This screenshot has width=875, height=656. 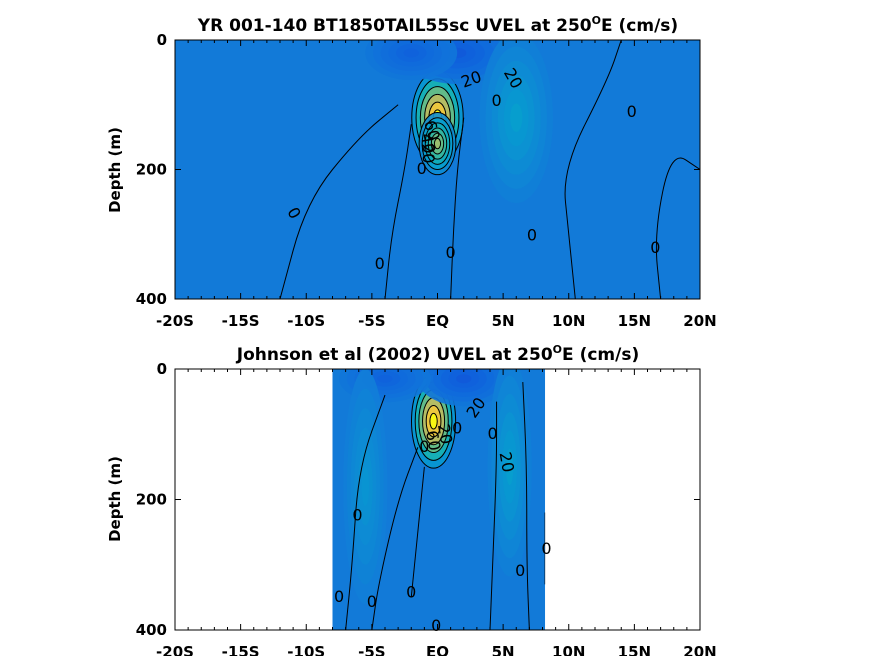 What do you see at coordinates (439, 499) in the screenshot?
I see `velocity-field` at bounding box center [439, 499].